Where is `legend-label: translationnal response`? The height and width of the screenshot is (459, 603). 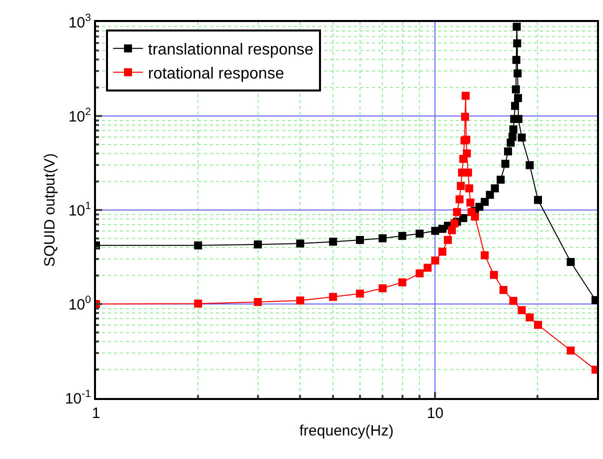
legend-label: translationnal response is located at coordinates (231, 50).